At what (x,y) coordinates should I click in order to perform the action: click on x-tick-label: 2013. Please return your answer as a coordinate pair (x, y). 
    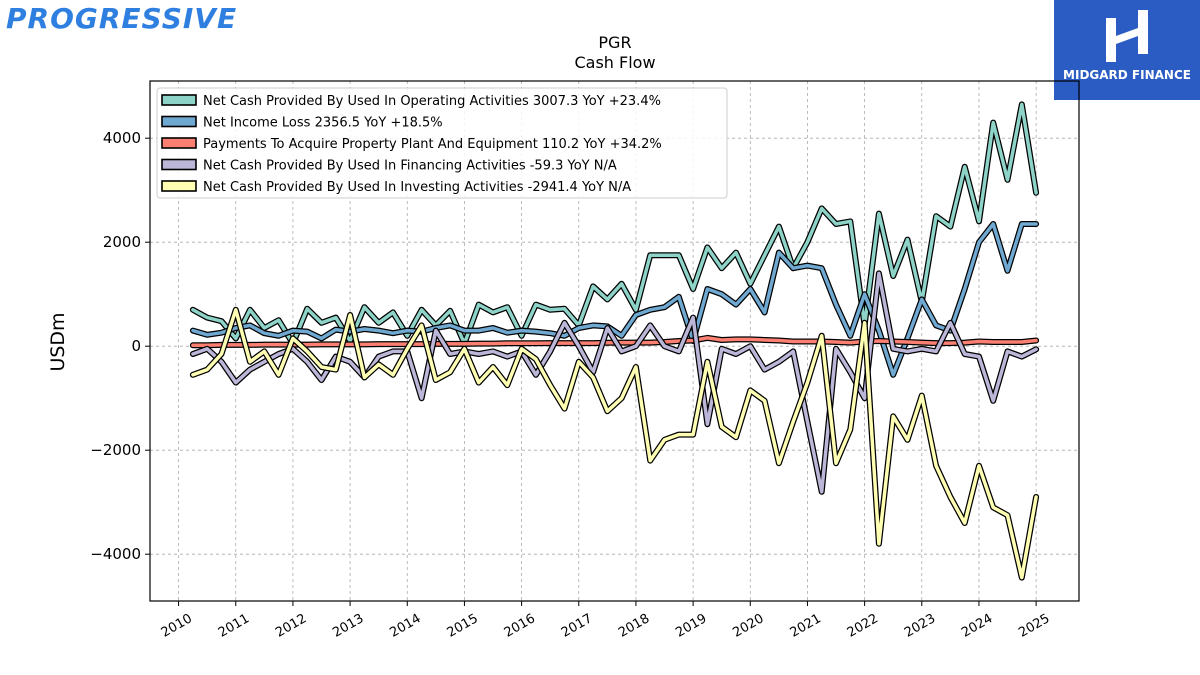
    Looking at the image, I should click on (348, 626).